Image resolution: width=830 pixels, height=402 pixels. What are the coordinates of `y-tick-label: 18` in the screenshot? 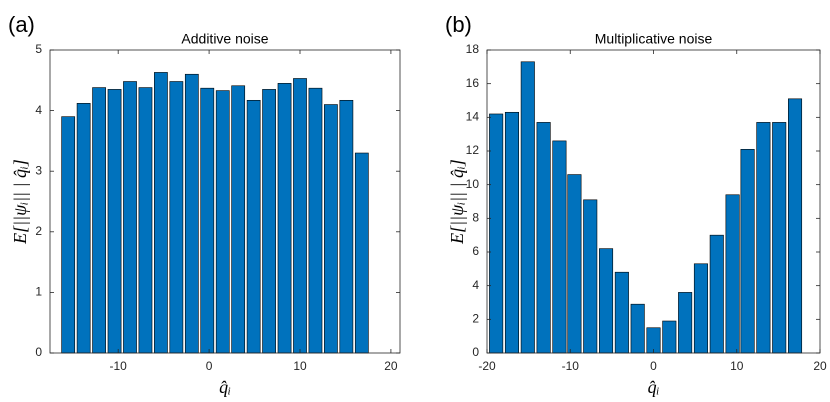 It's located at (473, 49).